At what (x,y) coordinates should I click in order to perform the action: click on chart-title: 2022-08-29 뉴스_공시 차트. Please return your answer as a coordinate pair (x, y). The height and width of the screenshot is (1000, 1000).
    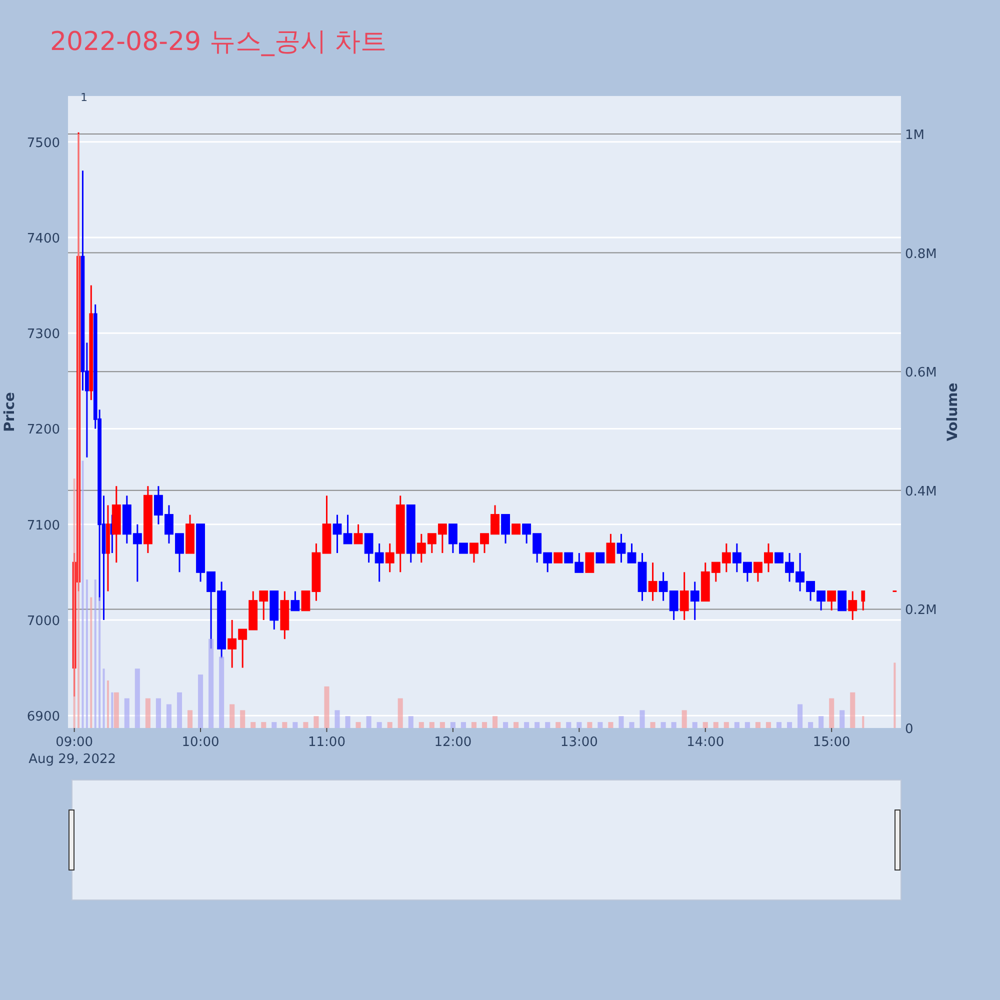
    Looking at the image, I should click on (218, 42).